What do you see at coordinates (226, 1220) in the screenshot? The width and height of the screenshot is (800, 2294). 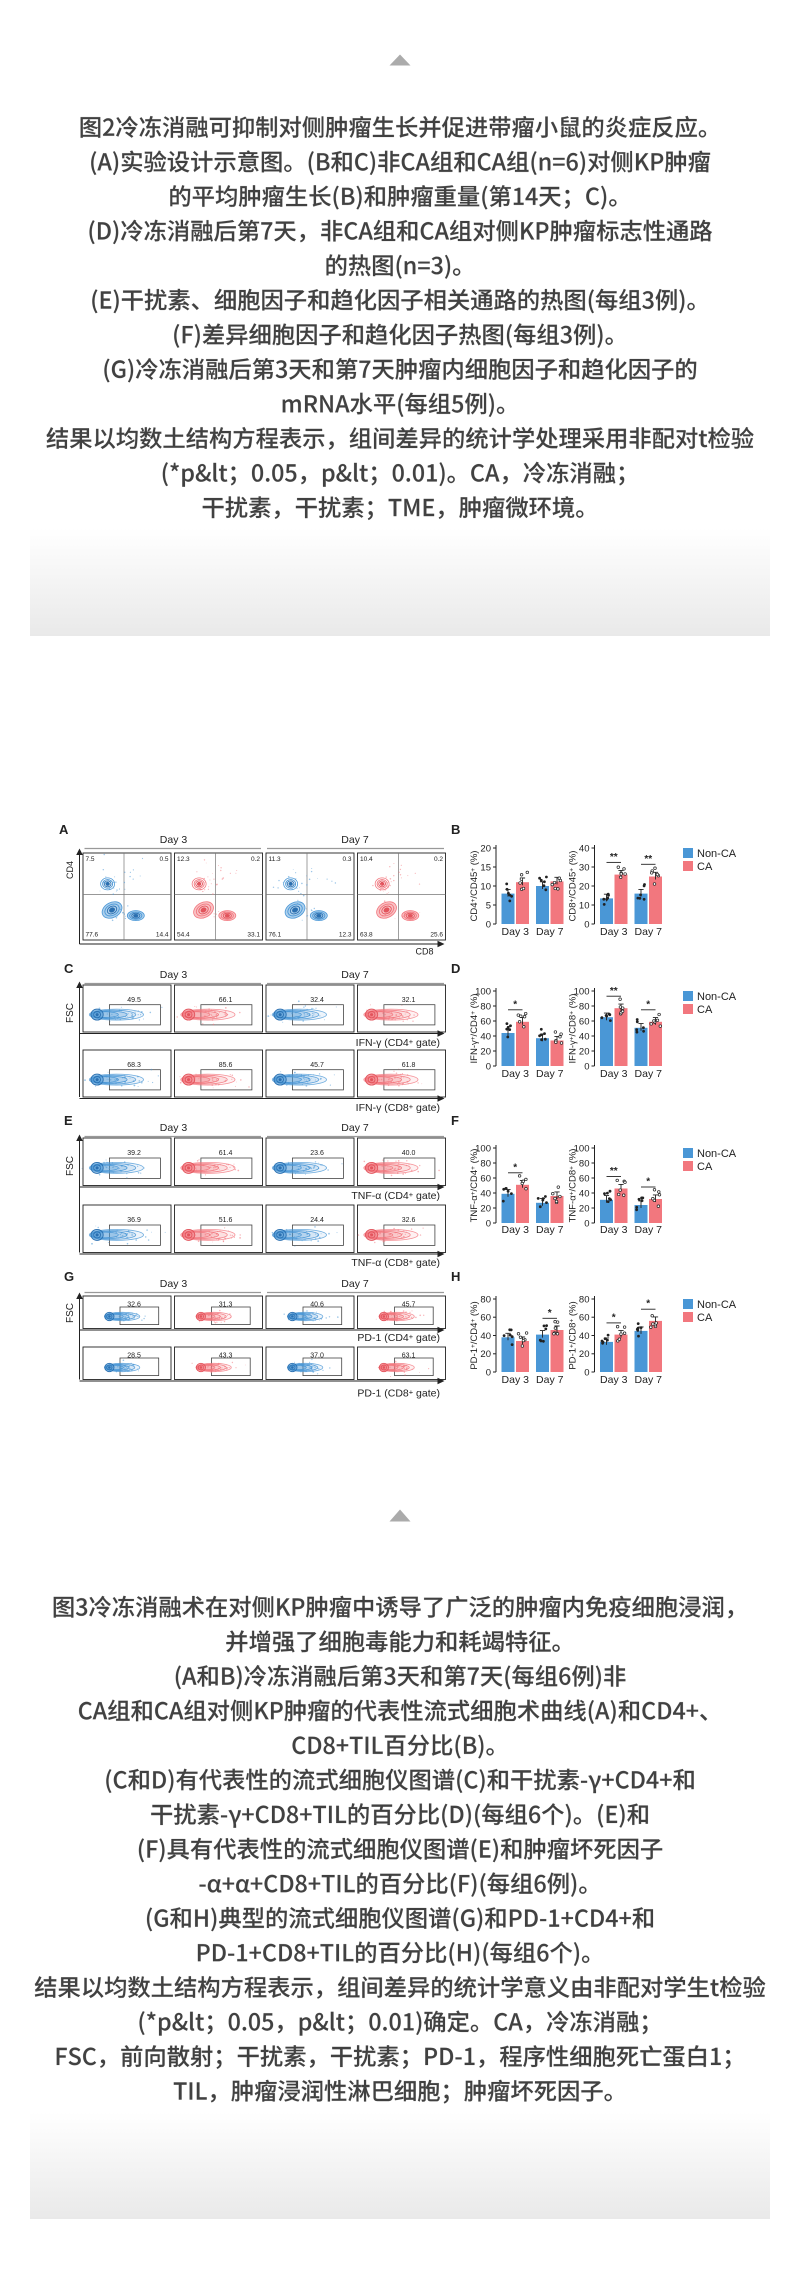 I see `svg-text: 51.6` at bounding box center [226, 1220].